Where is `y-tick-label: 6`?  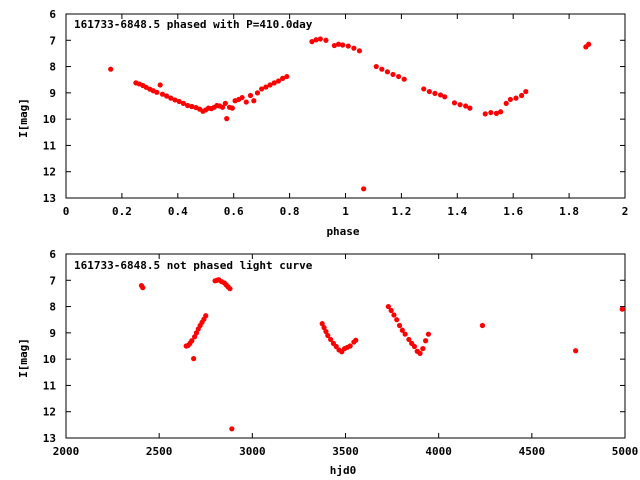 y-tick-label: 6 is located at coordinates (52, 254).